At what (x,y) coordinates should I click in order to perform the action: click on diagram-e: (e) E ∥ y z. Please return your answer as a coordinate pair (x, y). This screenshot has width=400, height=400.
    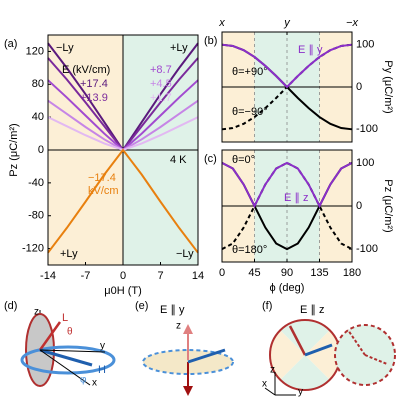
    Looking at the image, I should click on (184, 348).